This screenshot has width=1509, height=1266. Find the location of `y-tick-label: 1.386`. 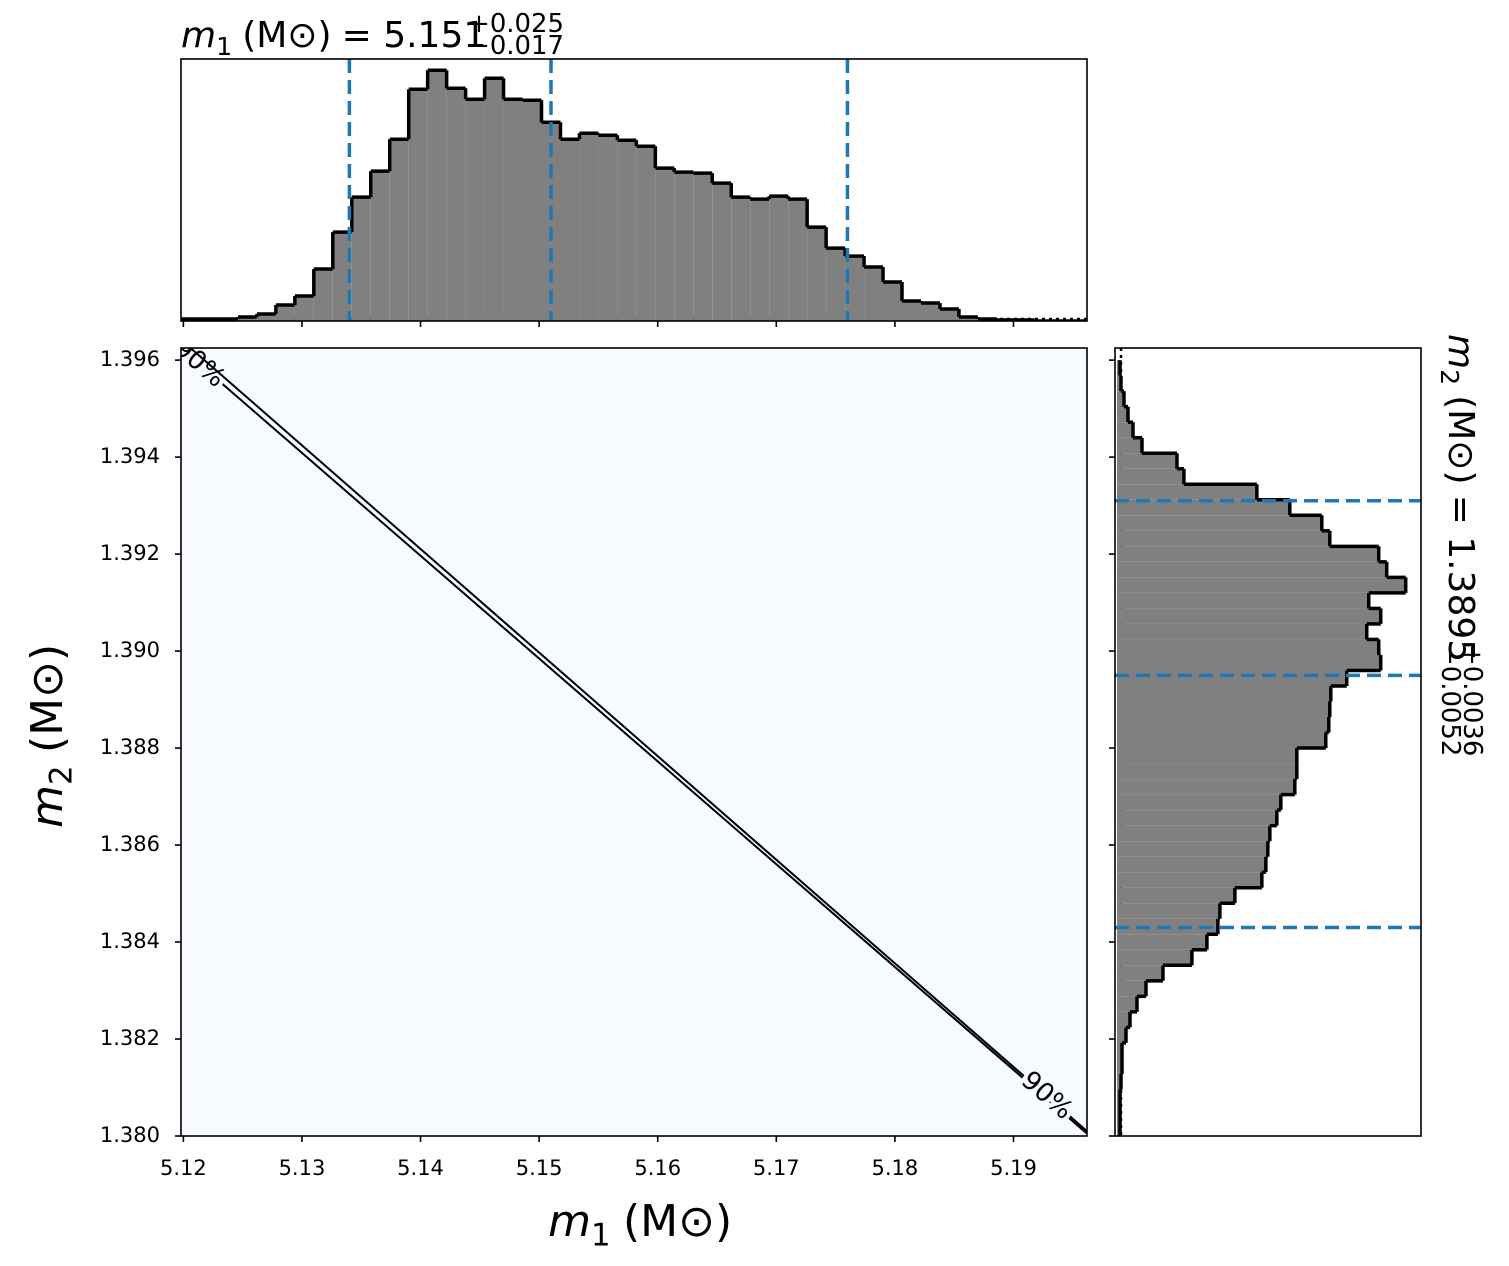

y-tick-label: 1.386 is located at coordinates (130, 844).